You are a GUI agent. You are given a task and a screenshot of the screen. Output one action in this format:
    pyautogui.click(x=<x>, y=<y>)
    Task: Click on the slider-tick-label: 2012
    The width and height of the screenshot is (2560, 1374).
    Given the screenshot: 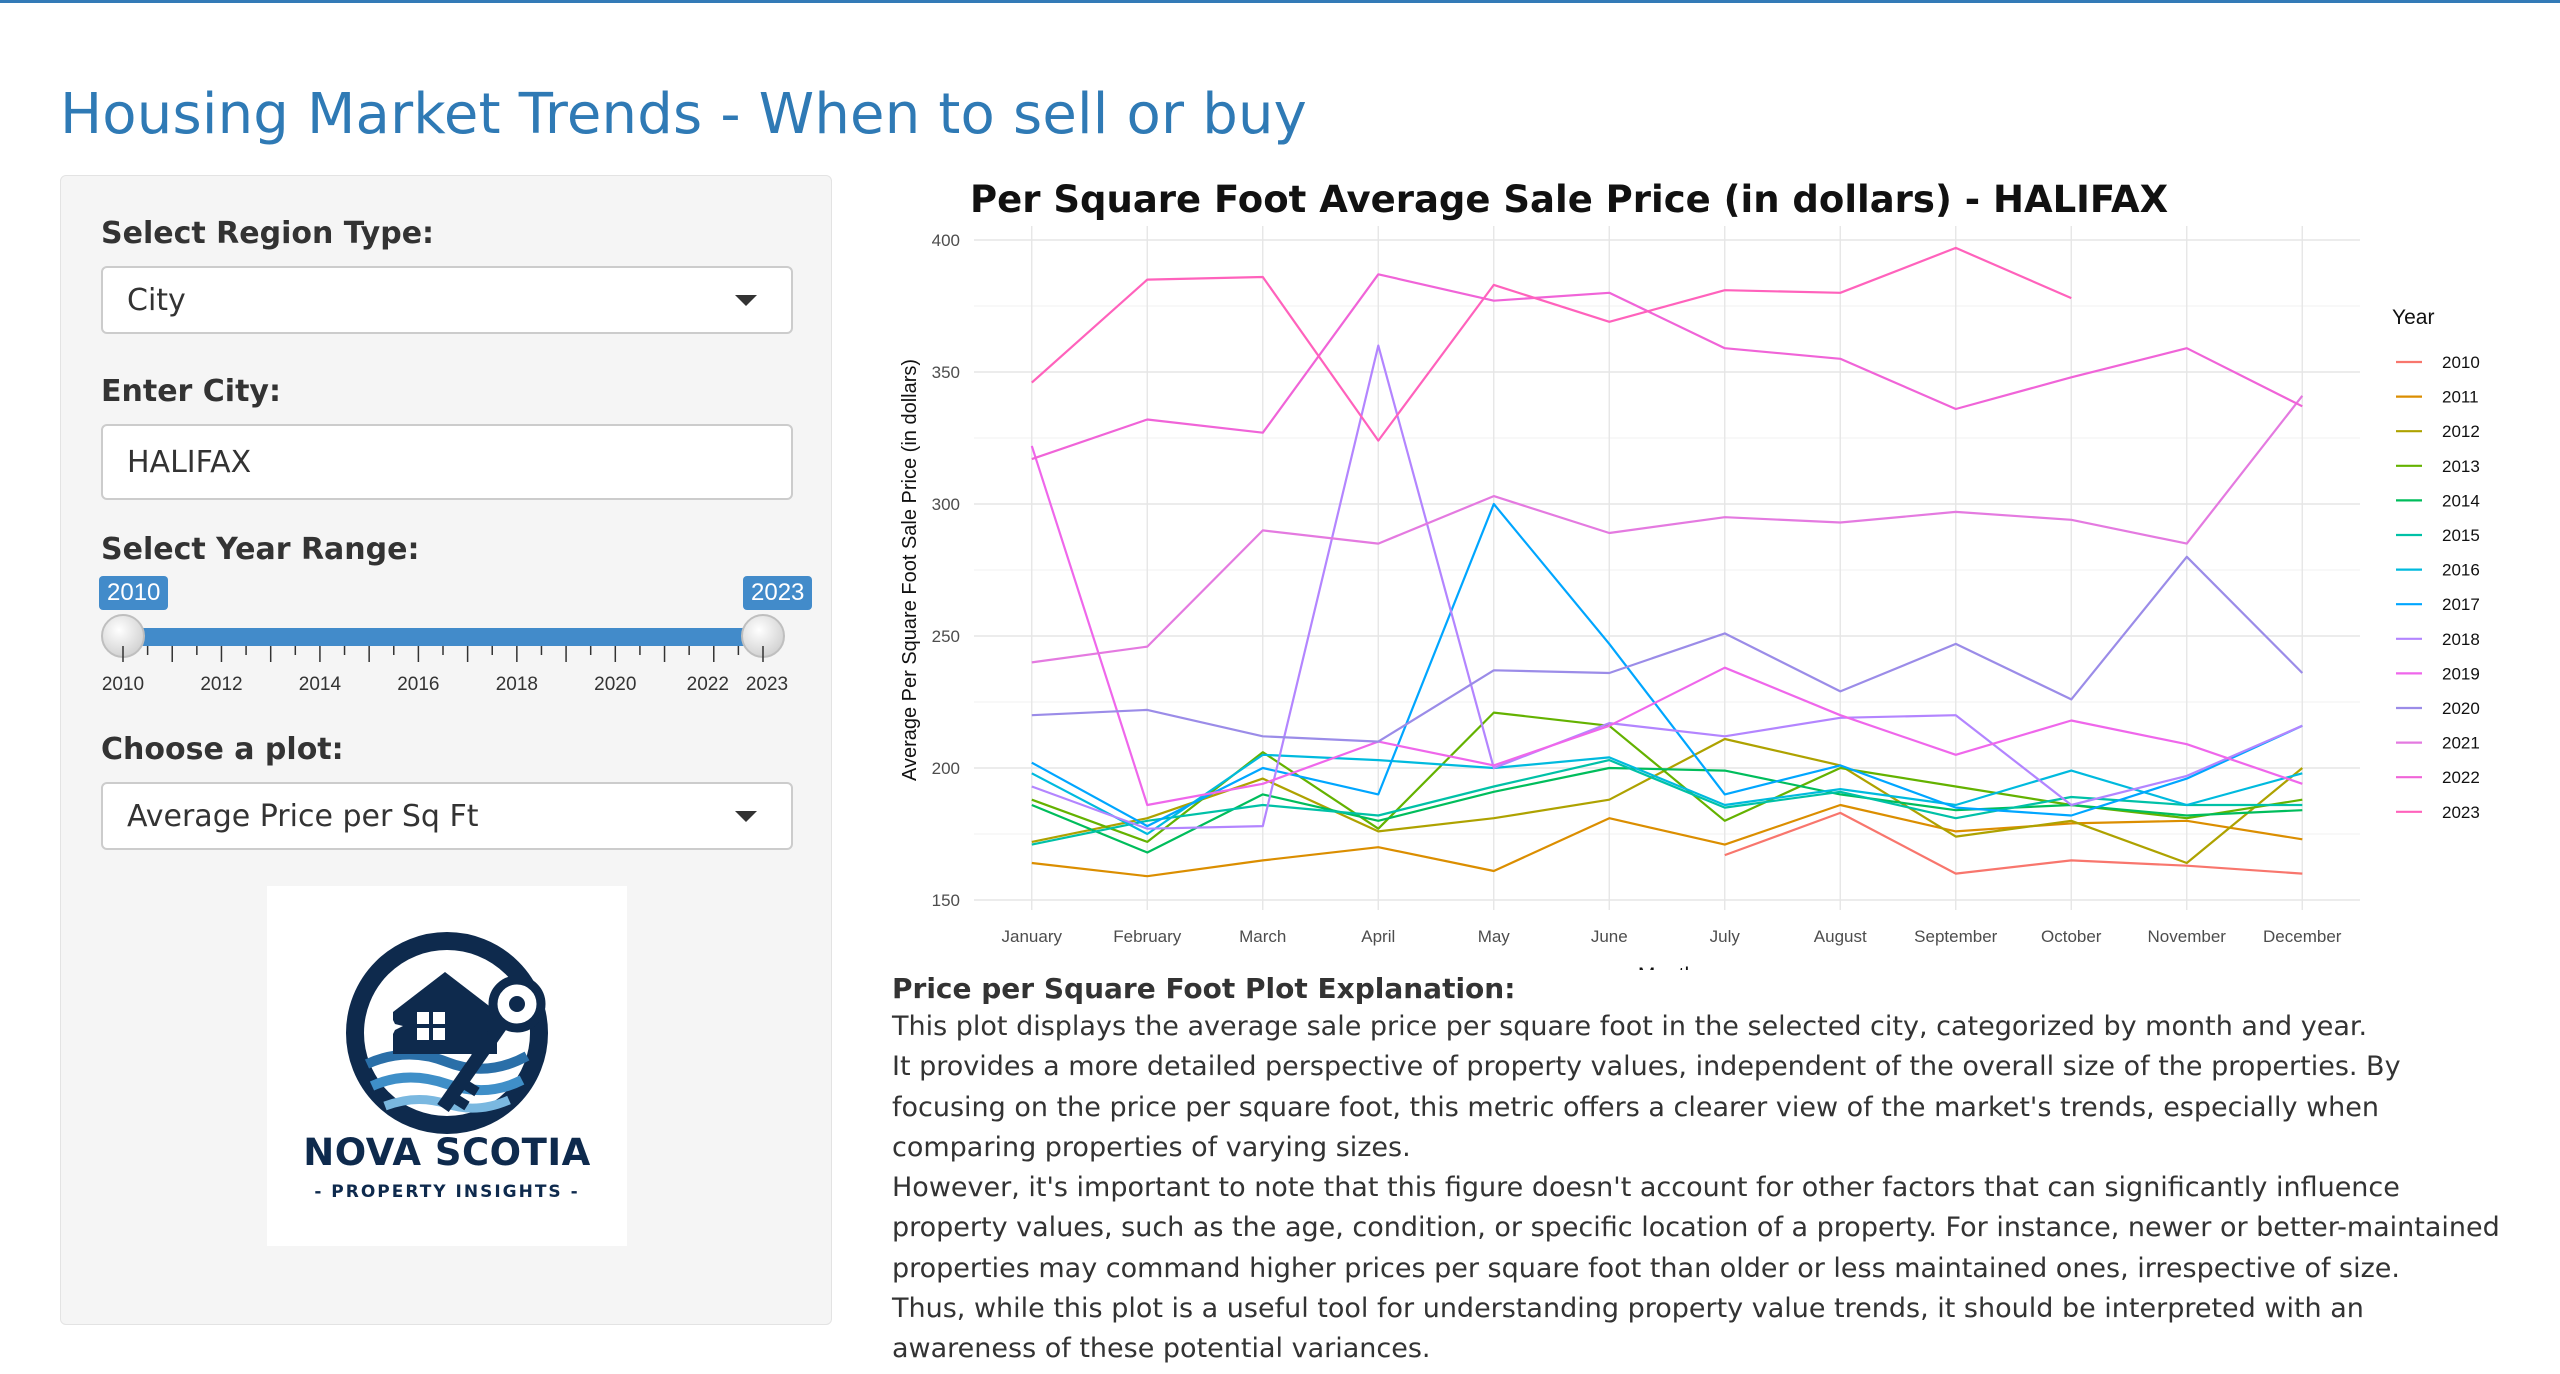 What is the action you would take?
    pyautogui.click(x=221, y=684)
    